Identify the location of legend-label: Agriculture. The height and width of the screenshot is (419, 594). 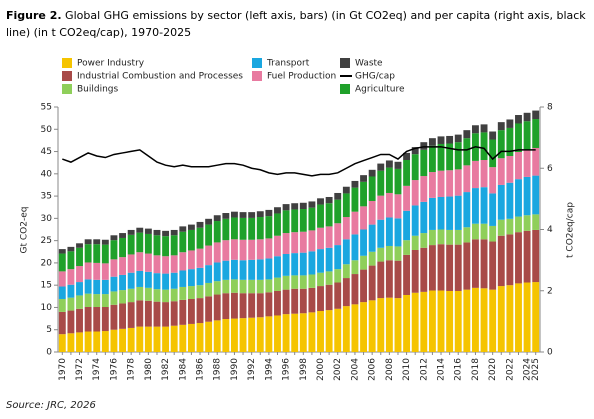
(380, 90).